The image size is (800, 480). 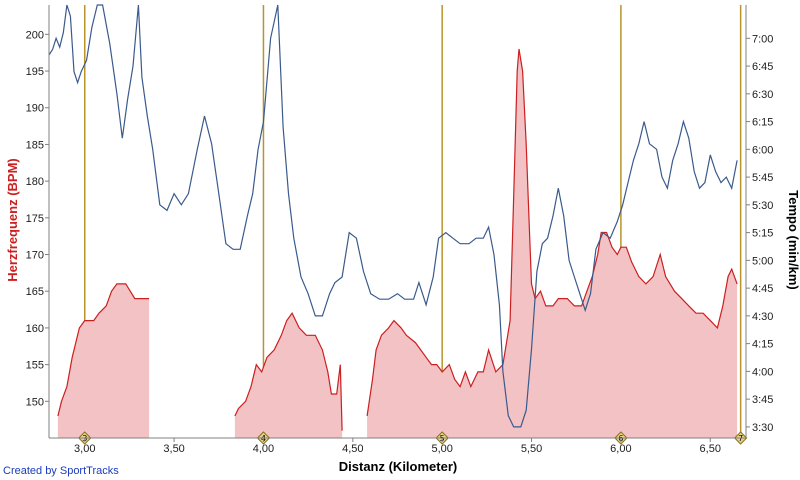 What do you see at coordinates (35, 256) in the screenshot?
I see `y-left-tick-label: 170` at bounding box center [35, 256].